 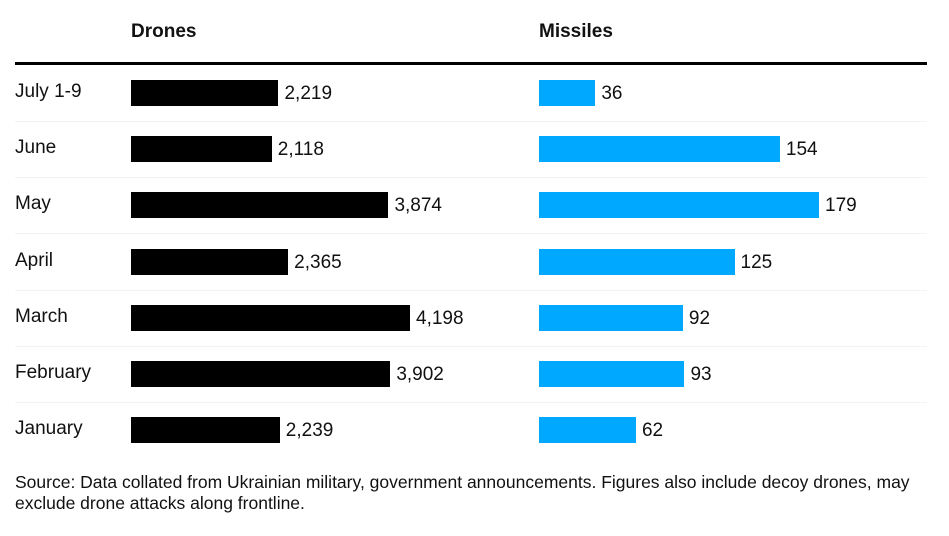 I want to click on drone-value-label: 2,239, so click(x=309, y=431).